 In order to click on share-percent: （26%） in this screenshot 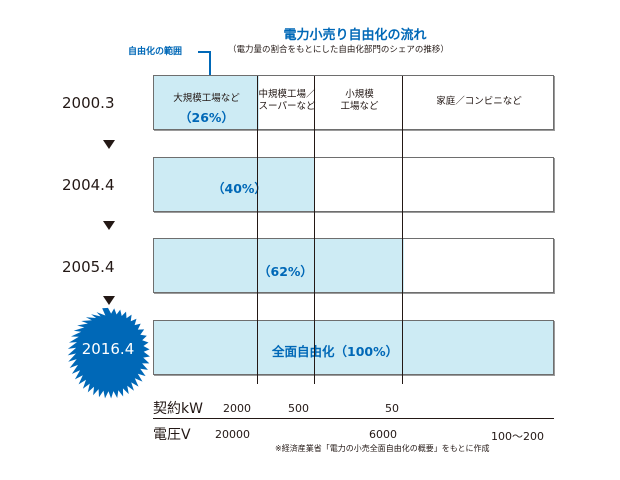, I will do `click(206, 117)`.